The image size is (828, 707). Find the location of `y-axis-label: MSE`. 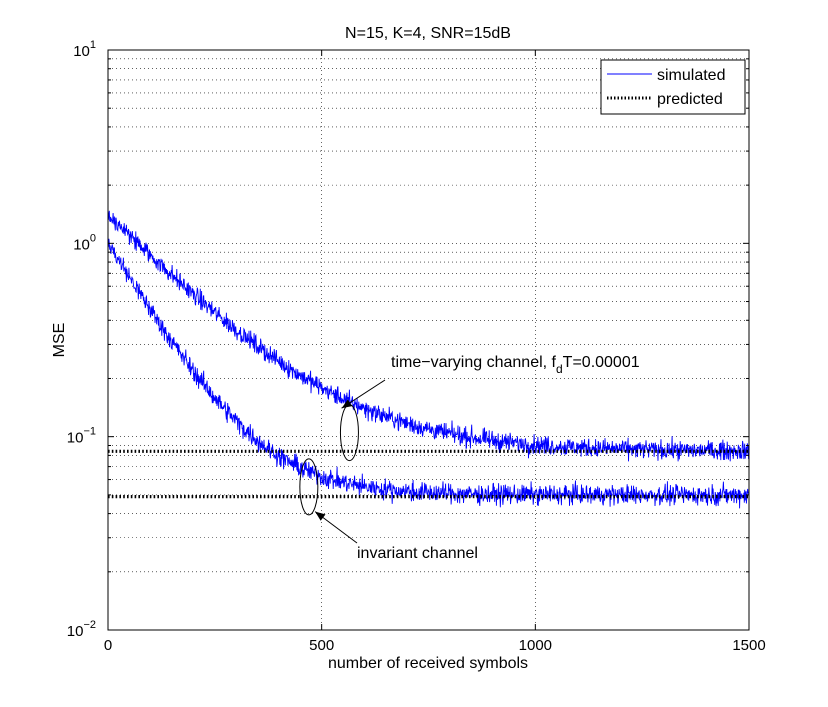

y-axis-label: MSE is located at coordinates (59, 340).